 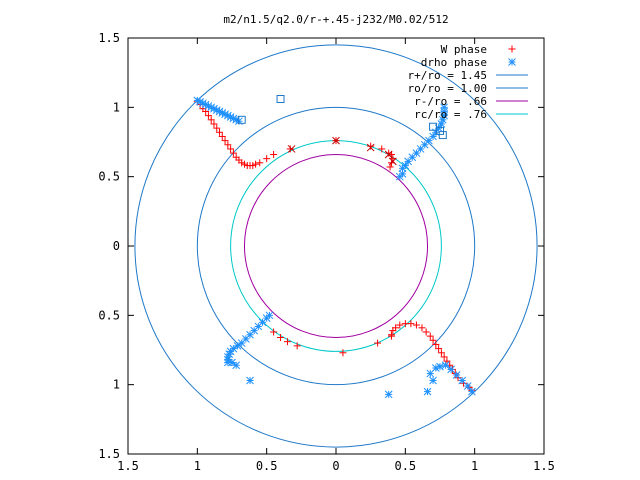 What do you see at coordinates (454, 62) in the screenshot?
I see `legend-label-1: drho phase` at bounding box center [454, 62].